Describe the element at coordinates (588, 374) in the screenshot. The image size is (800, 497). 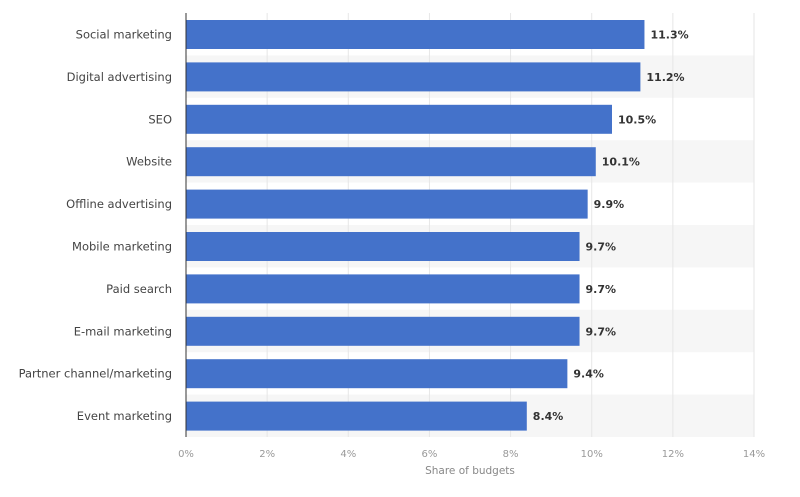
I see `value-label: 9.4%` at that location.